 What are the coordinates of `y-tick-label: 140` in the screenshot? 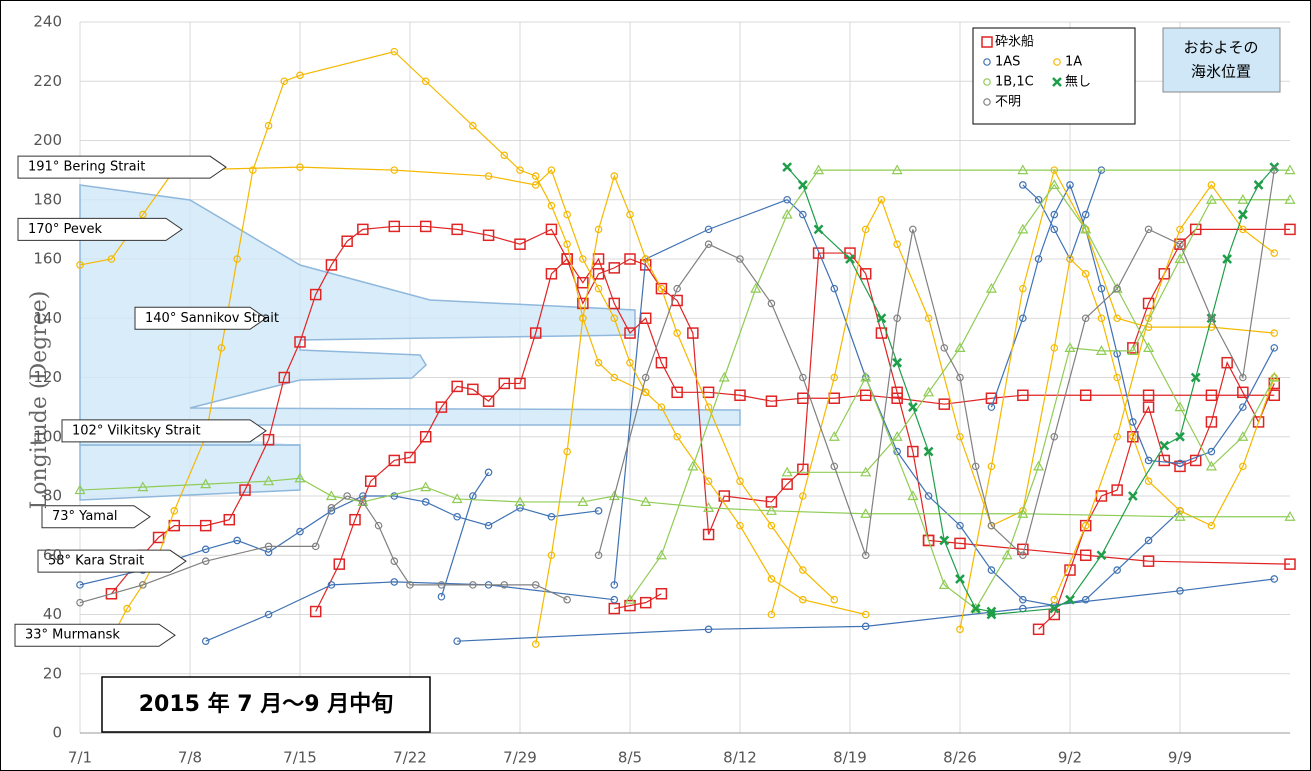 It's located at (47, 318).